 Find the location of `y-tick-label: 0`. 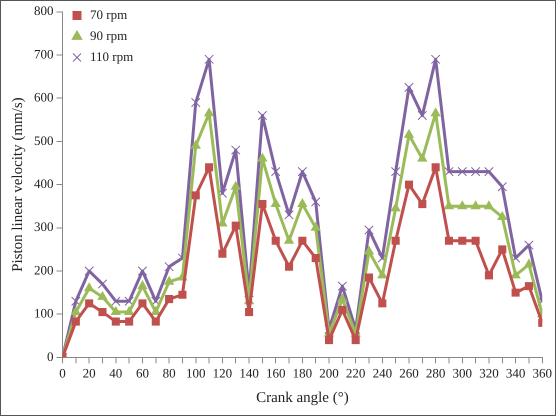

y-tick-label: 0 is located at coordinates (50, 356).